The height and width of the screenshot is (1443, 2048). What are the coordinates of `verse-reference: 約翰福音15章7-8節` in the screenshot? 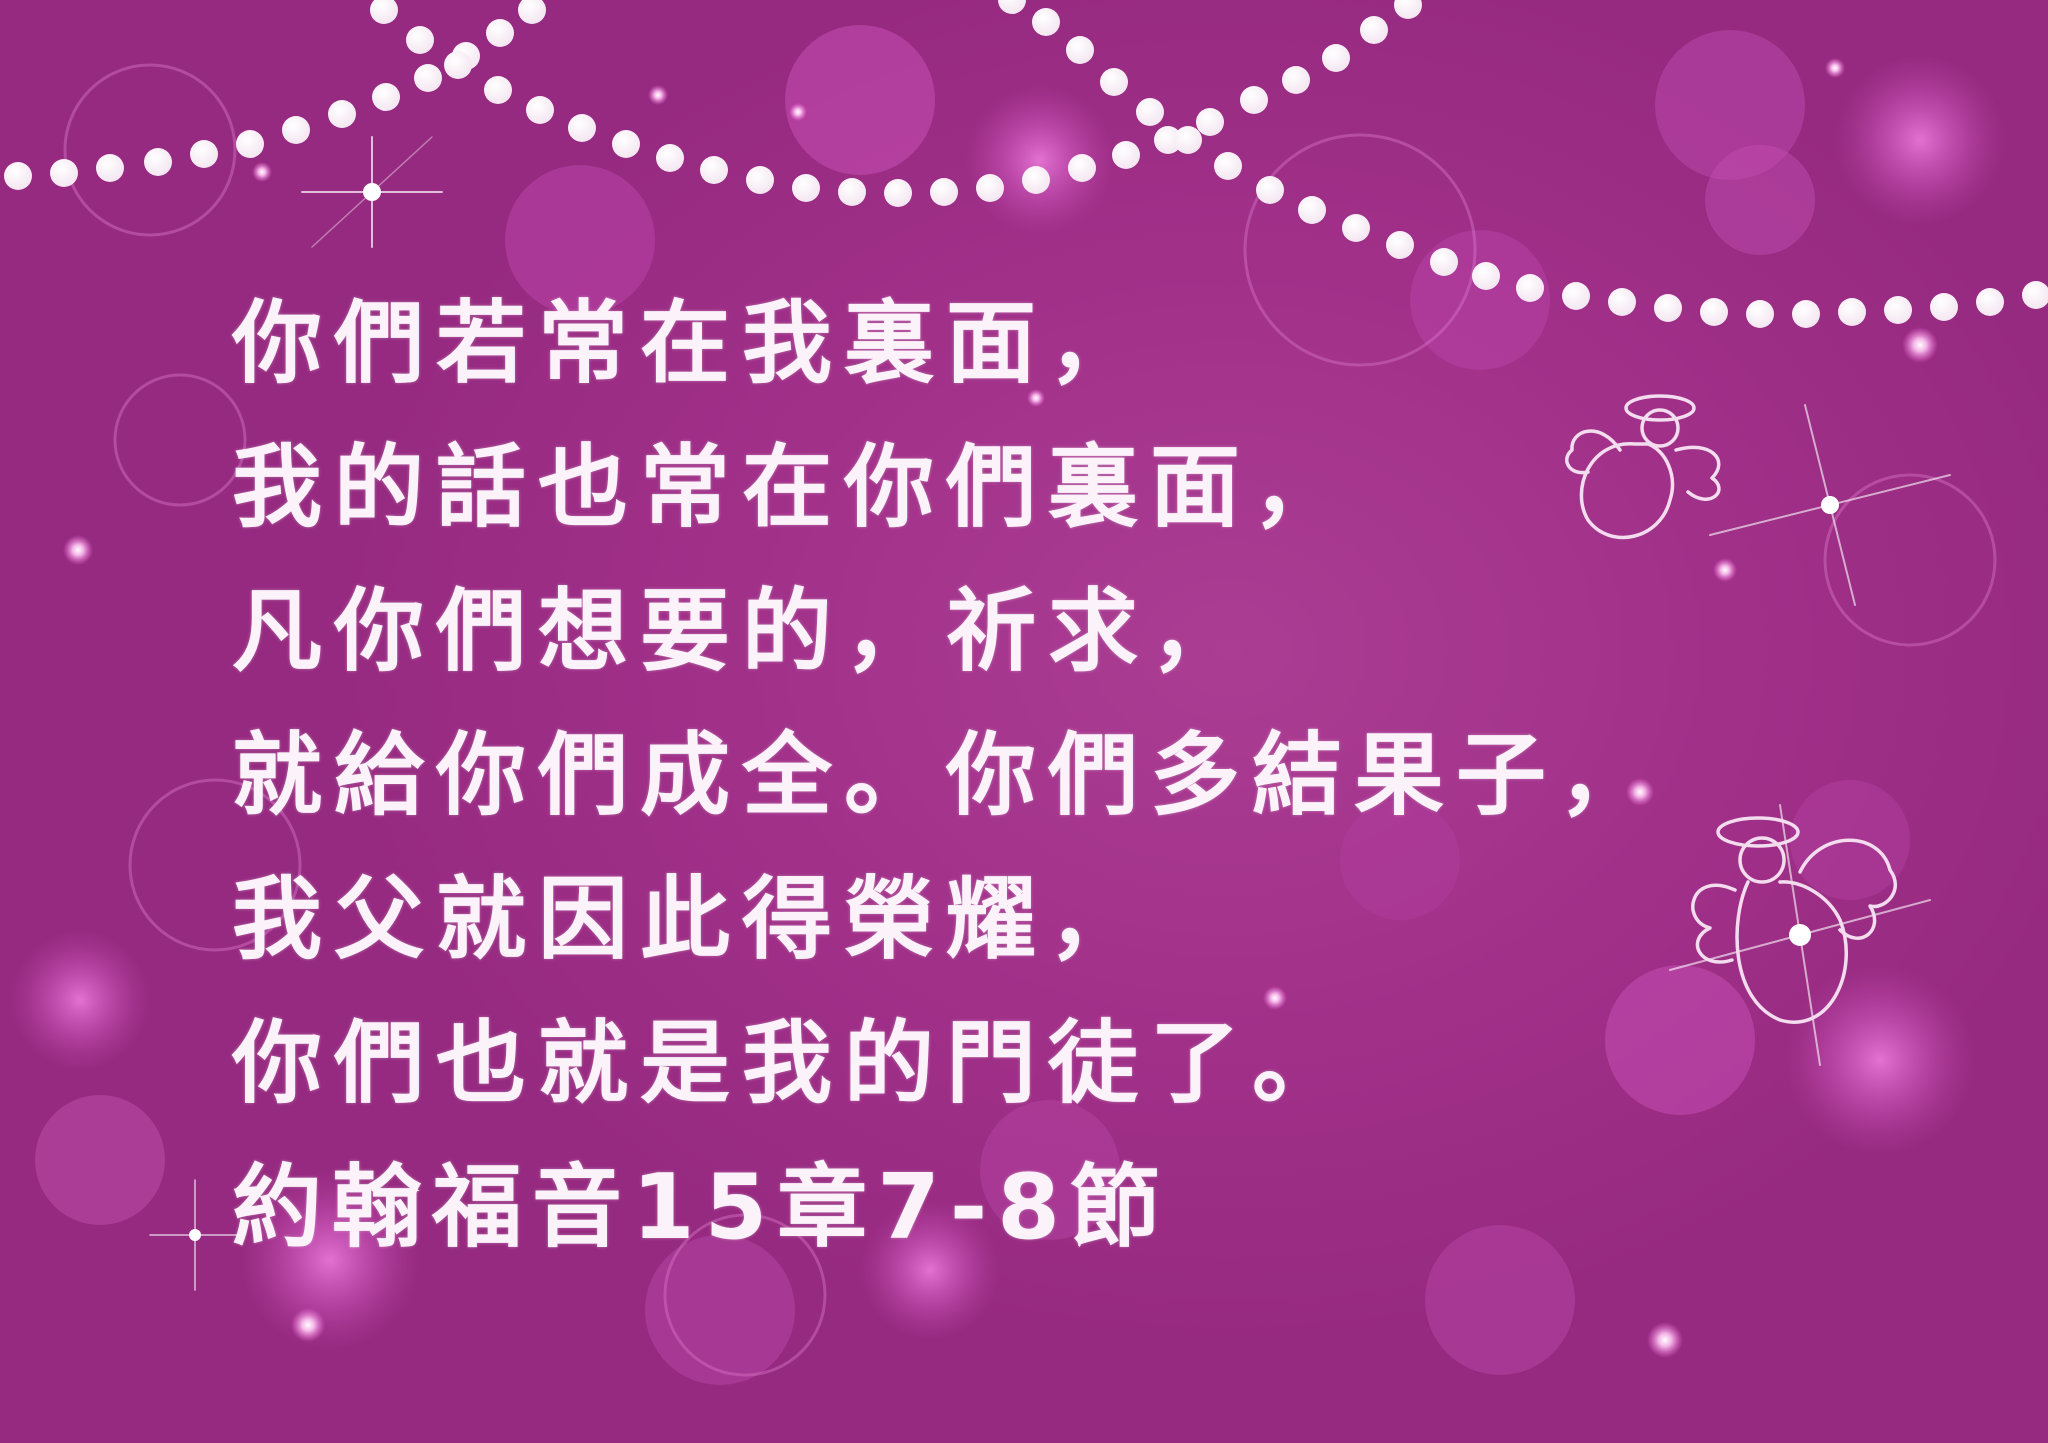 It's located at (701, 1207).